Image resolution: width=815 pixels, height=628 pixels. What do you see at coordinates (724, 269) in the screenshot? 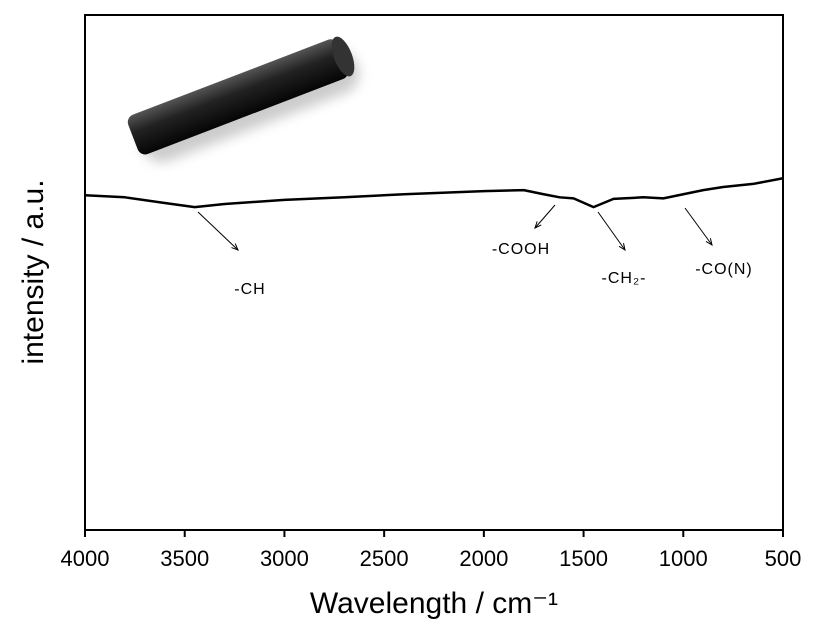
I see `annotation-label: -CO(N)` at bounding box center [724, 269].